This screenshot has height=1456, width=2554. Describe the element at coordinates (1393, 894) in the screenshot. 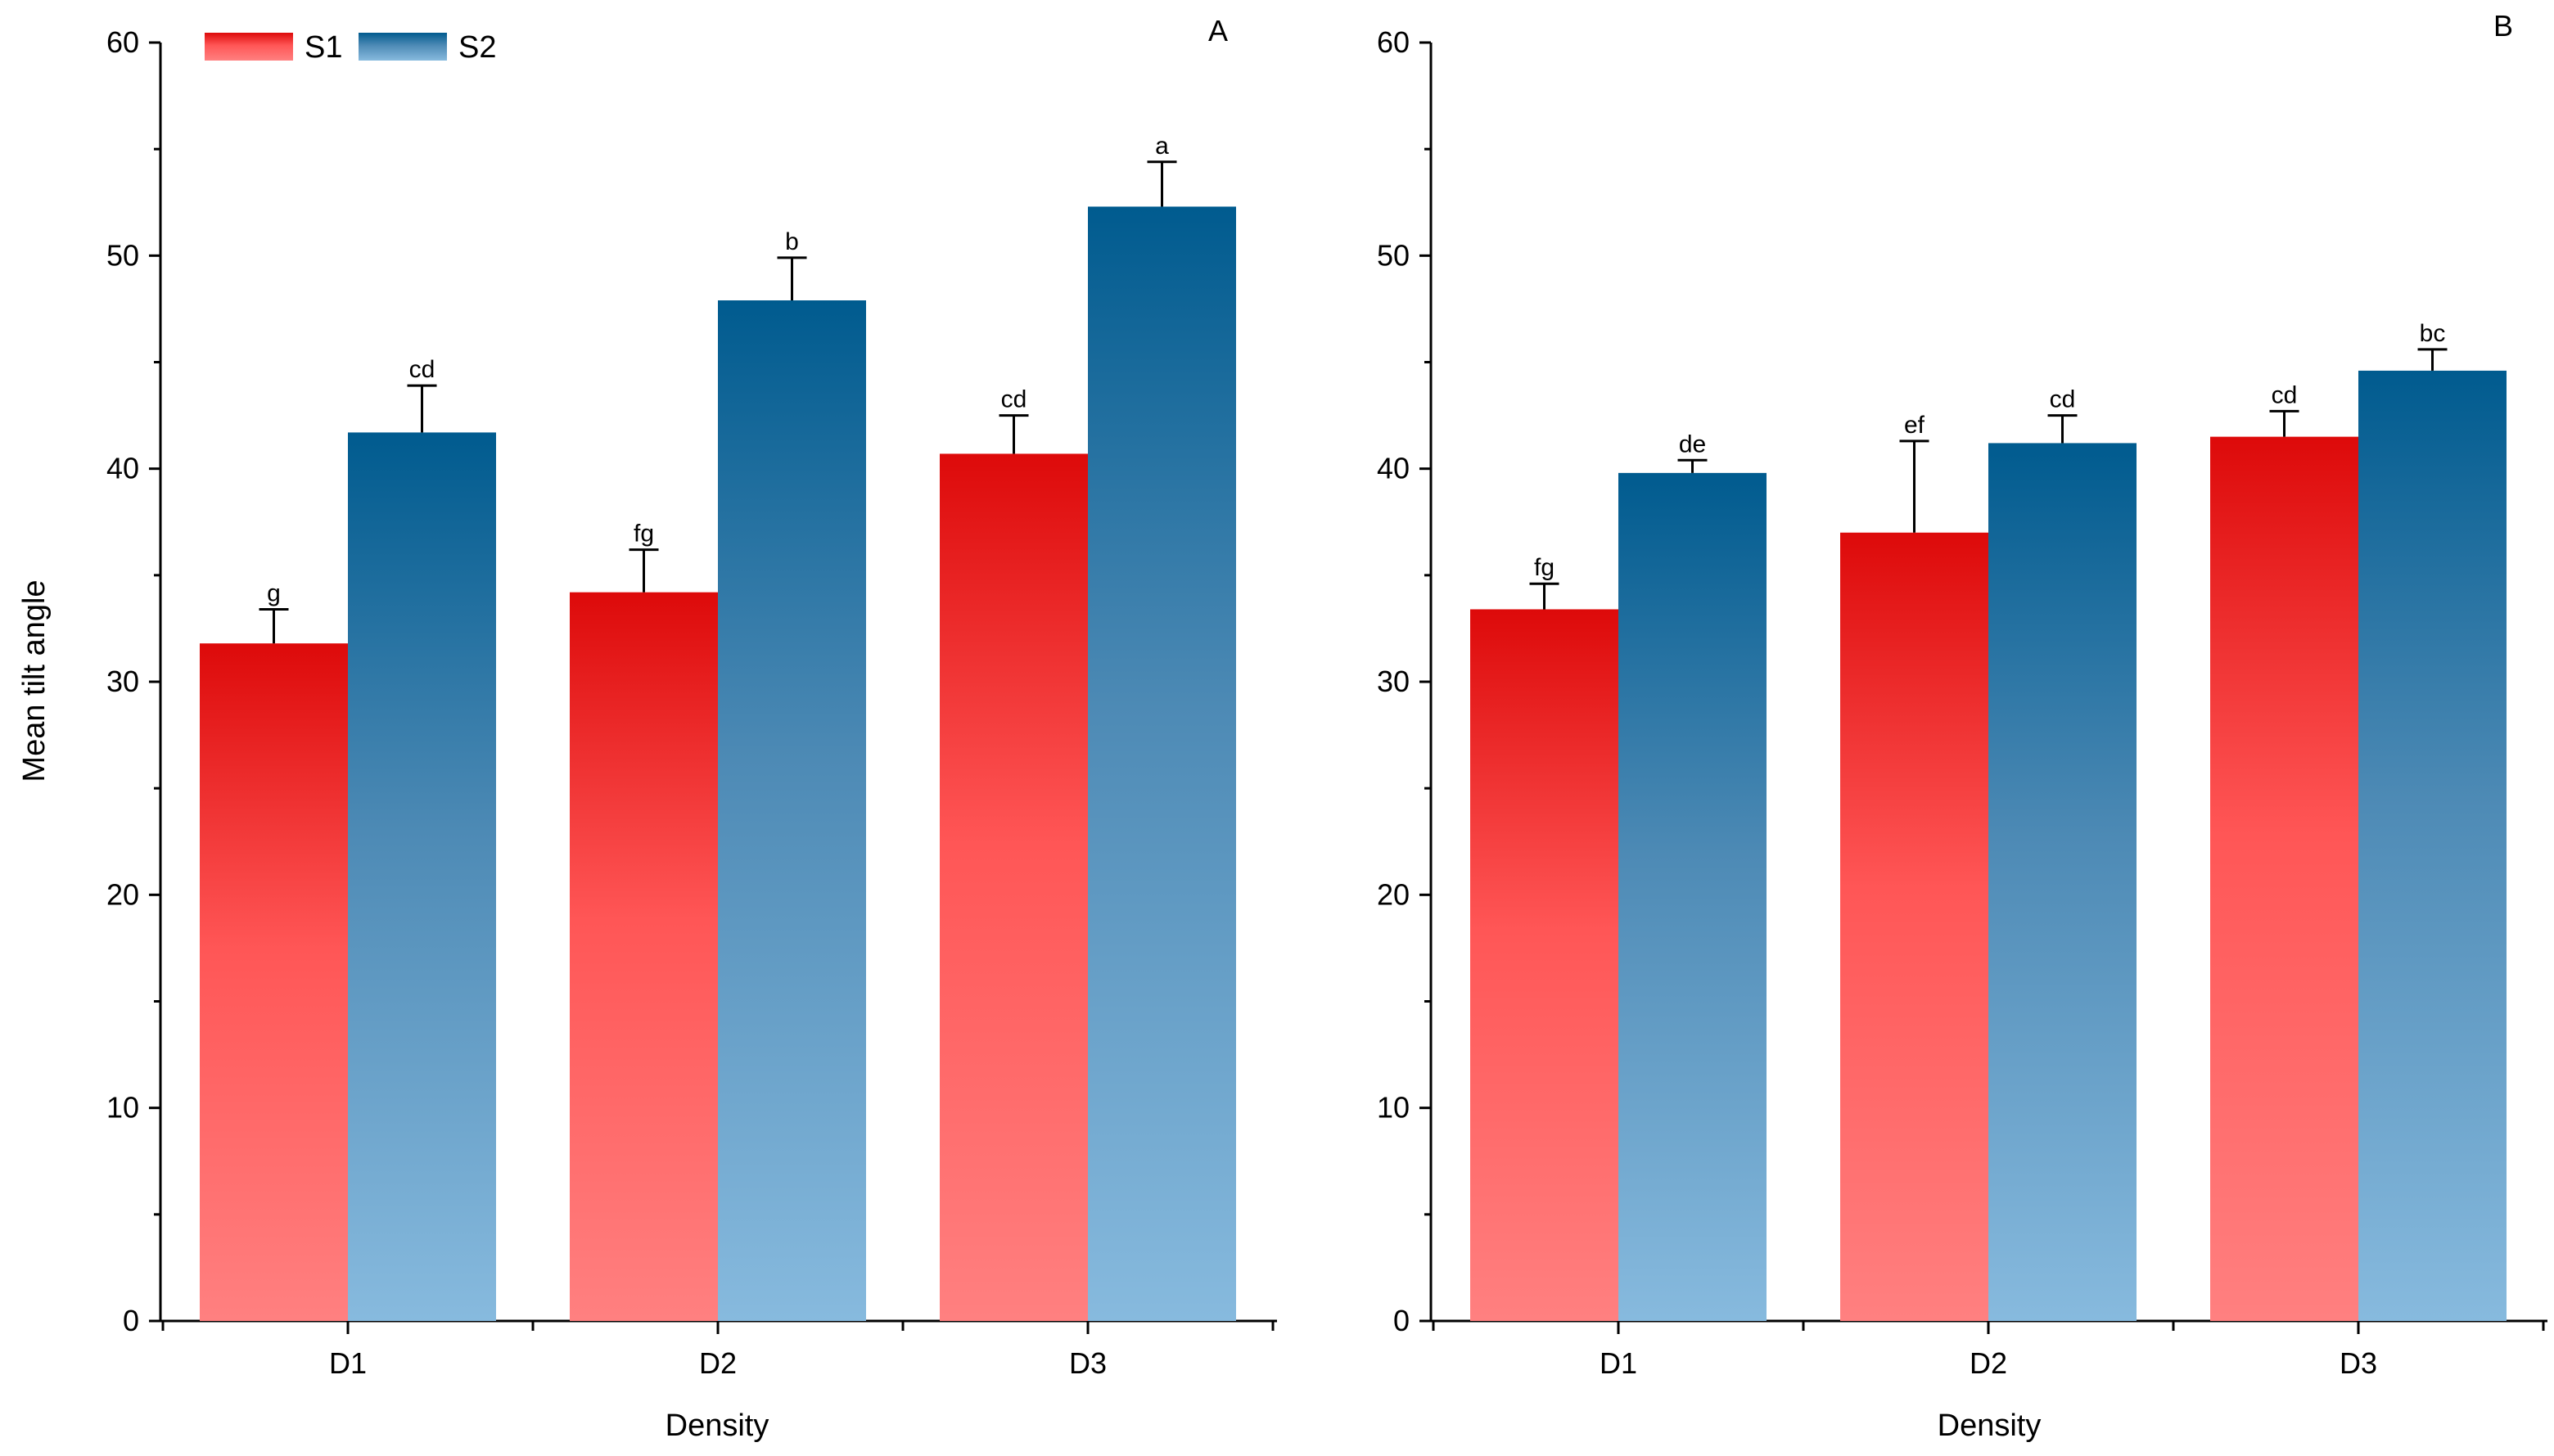

I see `panel-b-y-tick-label: 20` at that location.